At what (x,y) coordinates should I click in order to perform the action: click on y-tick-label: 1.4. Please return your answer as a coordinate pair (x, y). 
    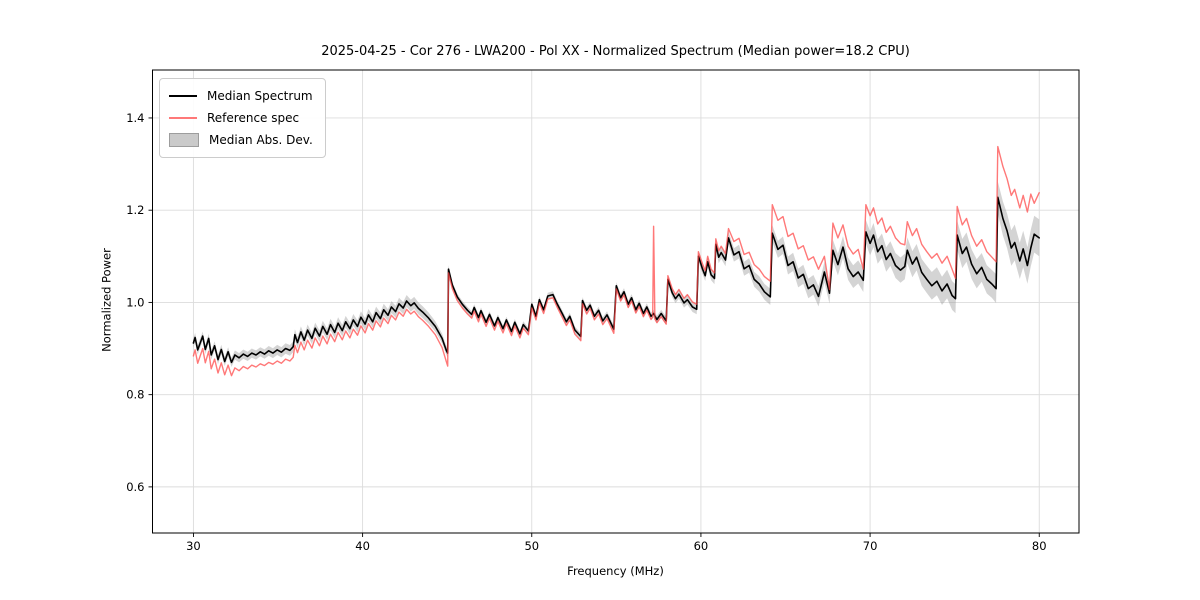
    Looking at the image, I should click on (135, 118).